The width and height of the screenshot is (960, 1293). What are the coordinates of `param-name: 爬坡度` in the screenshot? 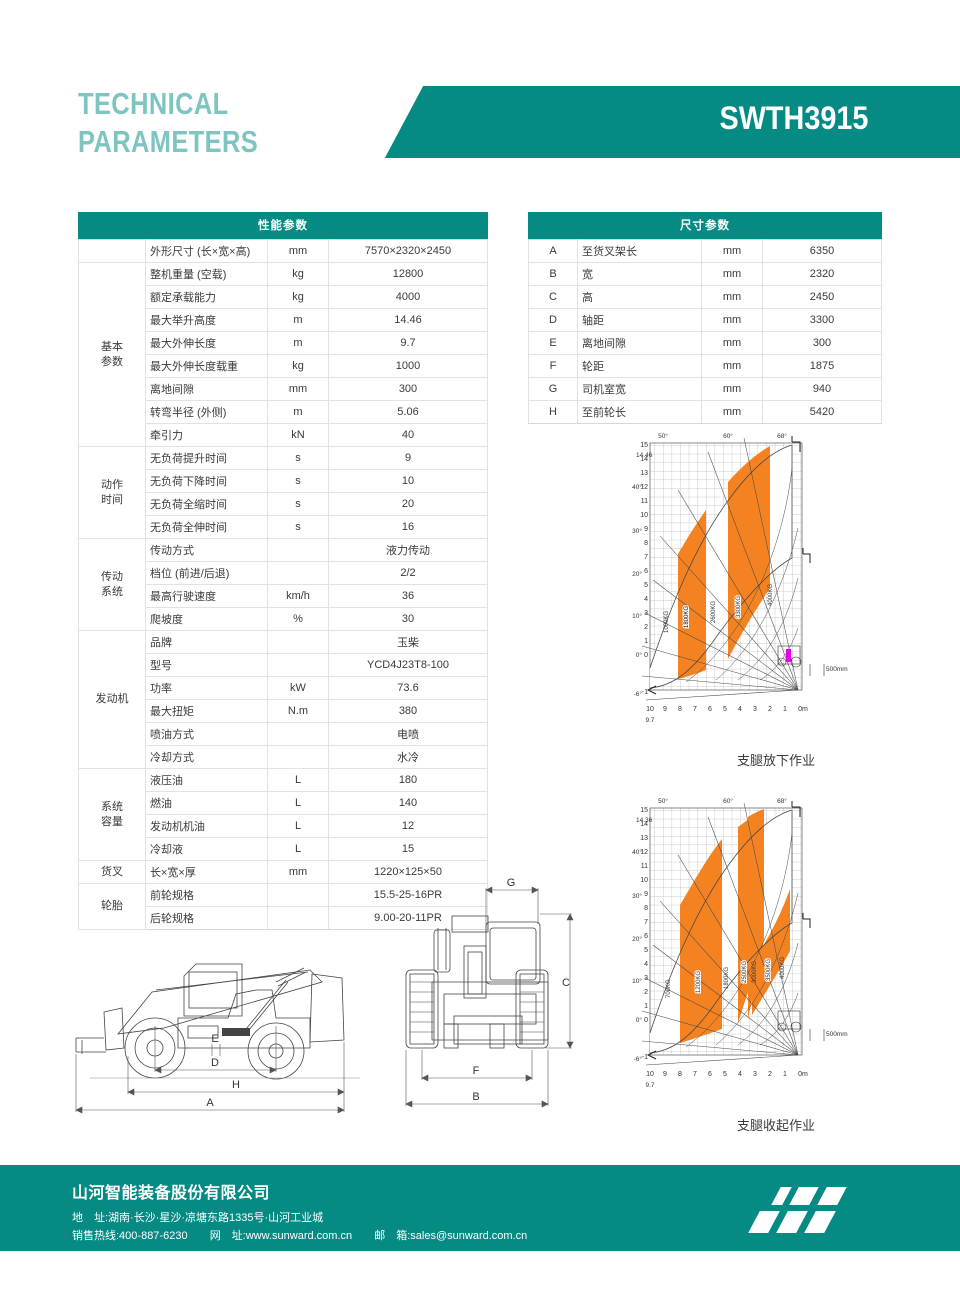 It's located at (206, 619).